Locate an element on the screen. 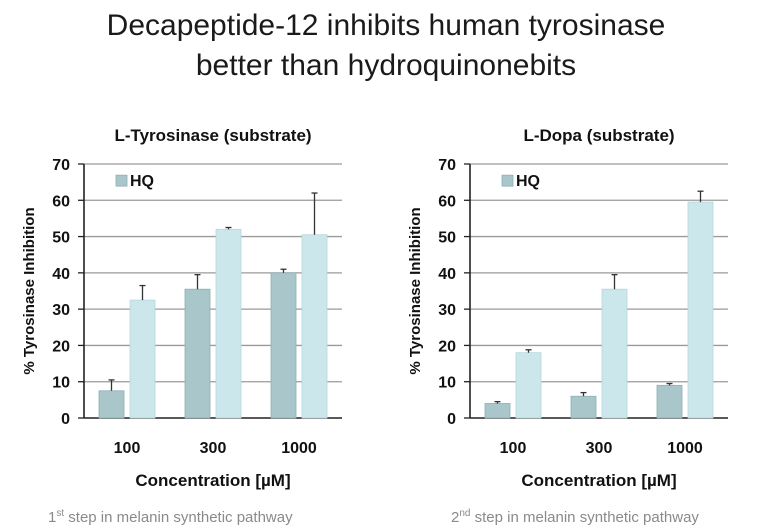 Image resolution: width=772 pixels, height=529 pixels. page-title-line-2: better than hydroquinonebits is located at coordinates (386, 65).